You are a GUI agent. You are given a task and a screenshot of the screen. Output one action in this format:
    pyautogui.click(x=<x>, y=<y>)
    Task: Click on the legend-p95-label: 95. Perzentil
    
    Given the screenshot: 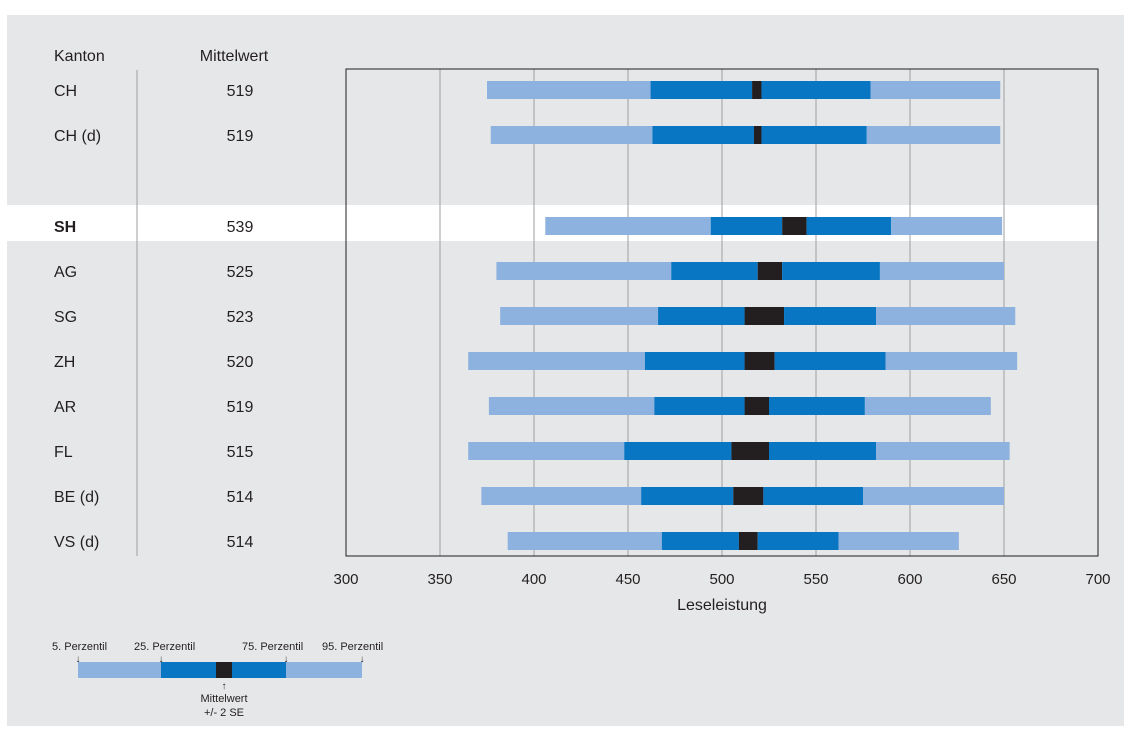 What is the action you would take?
    pyautogui.click(x=352, y=647)
    